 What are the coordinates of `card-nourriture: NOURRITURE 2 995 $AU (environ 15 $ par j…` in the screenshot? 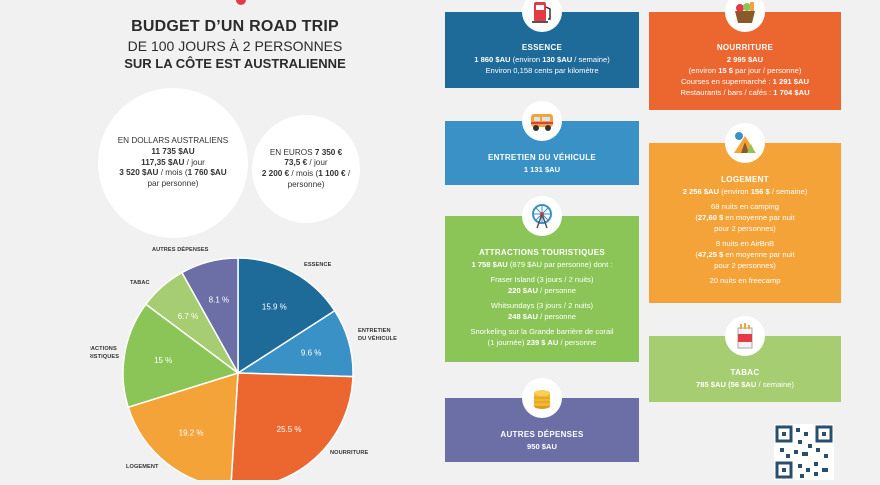 It's located at (745, 55).